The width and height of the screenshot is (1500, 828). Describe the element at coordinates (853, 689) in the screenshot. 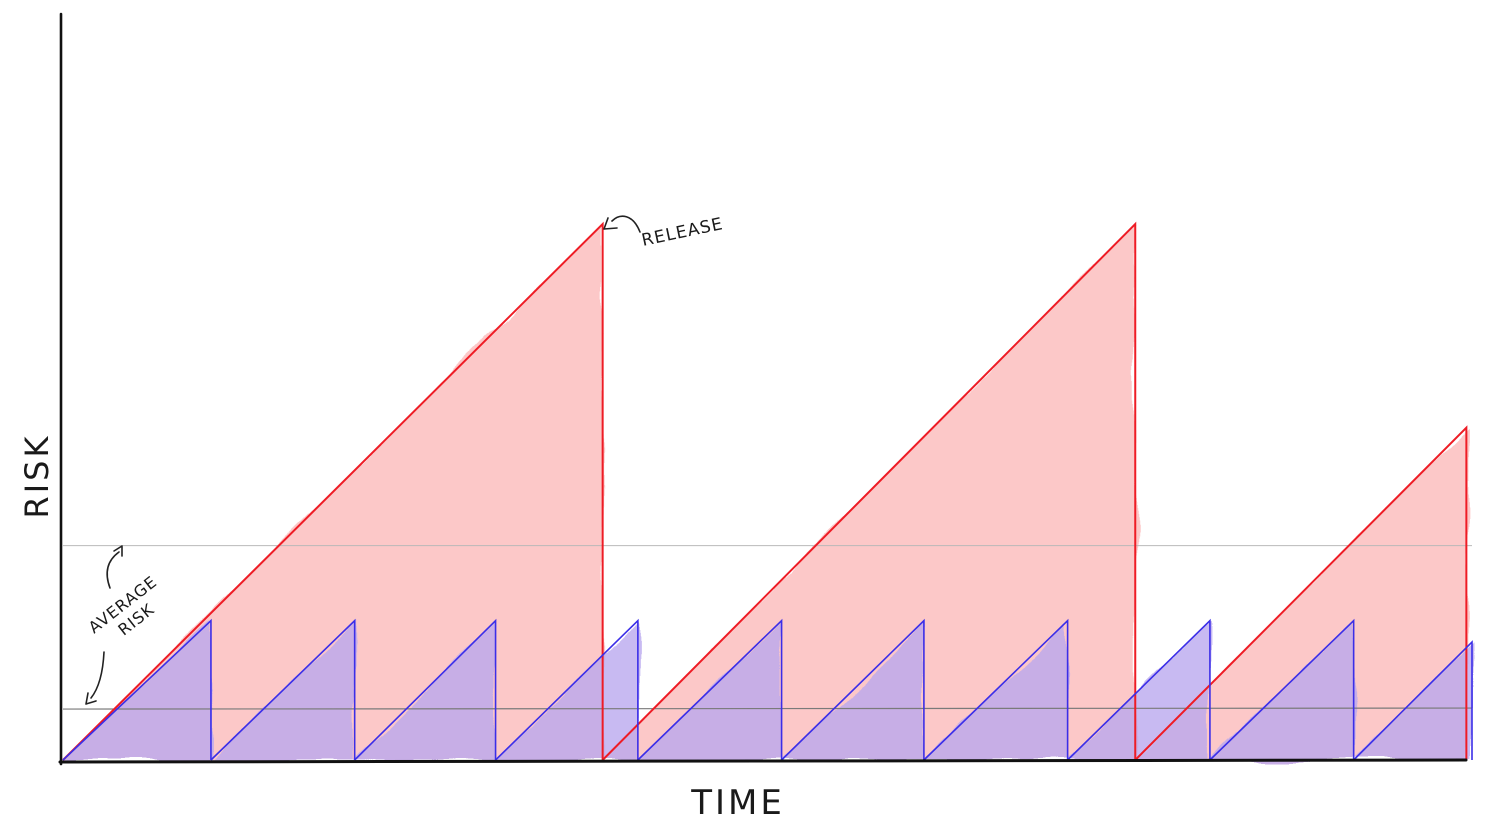

I see `small-cycle-5-line` at that location.